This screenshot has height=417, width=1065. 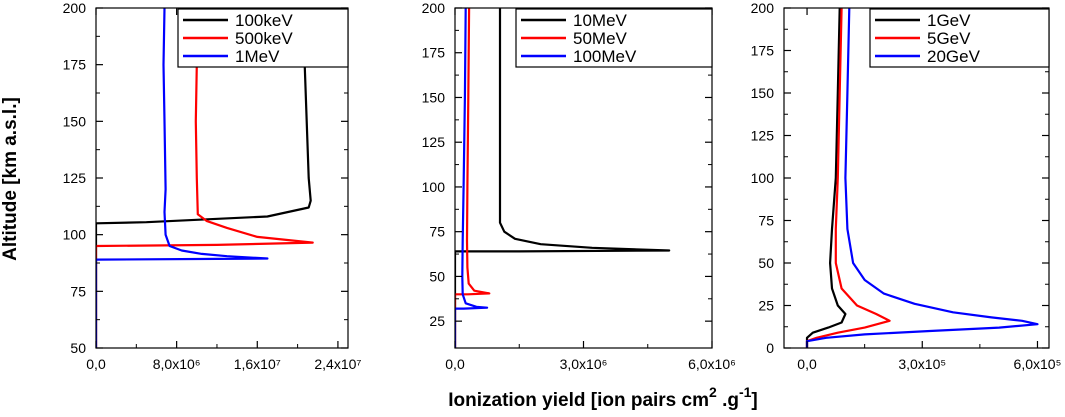 What do you see at coordinates (1038, 364) in the screenshot?
I see `x-tick-label: 6,0x10⁵` at bounding box center [1038, 364].